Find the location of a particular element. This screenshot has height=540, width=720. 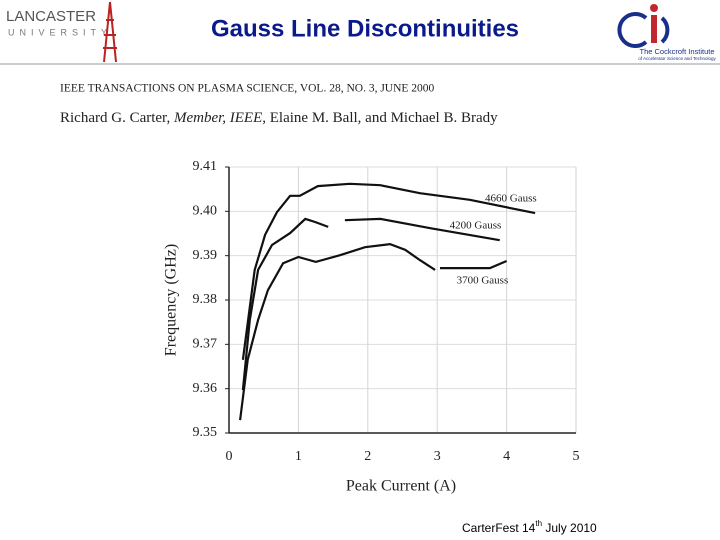

y-axis-label: Frequency (GHz) is located at coordinates (171, 300).